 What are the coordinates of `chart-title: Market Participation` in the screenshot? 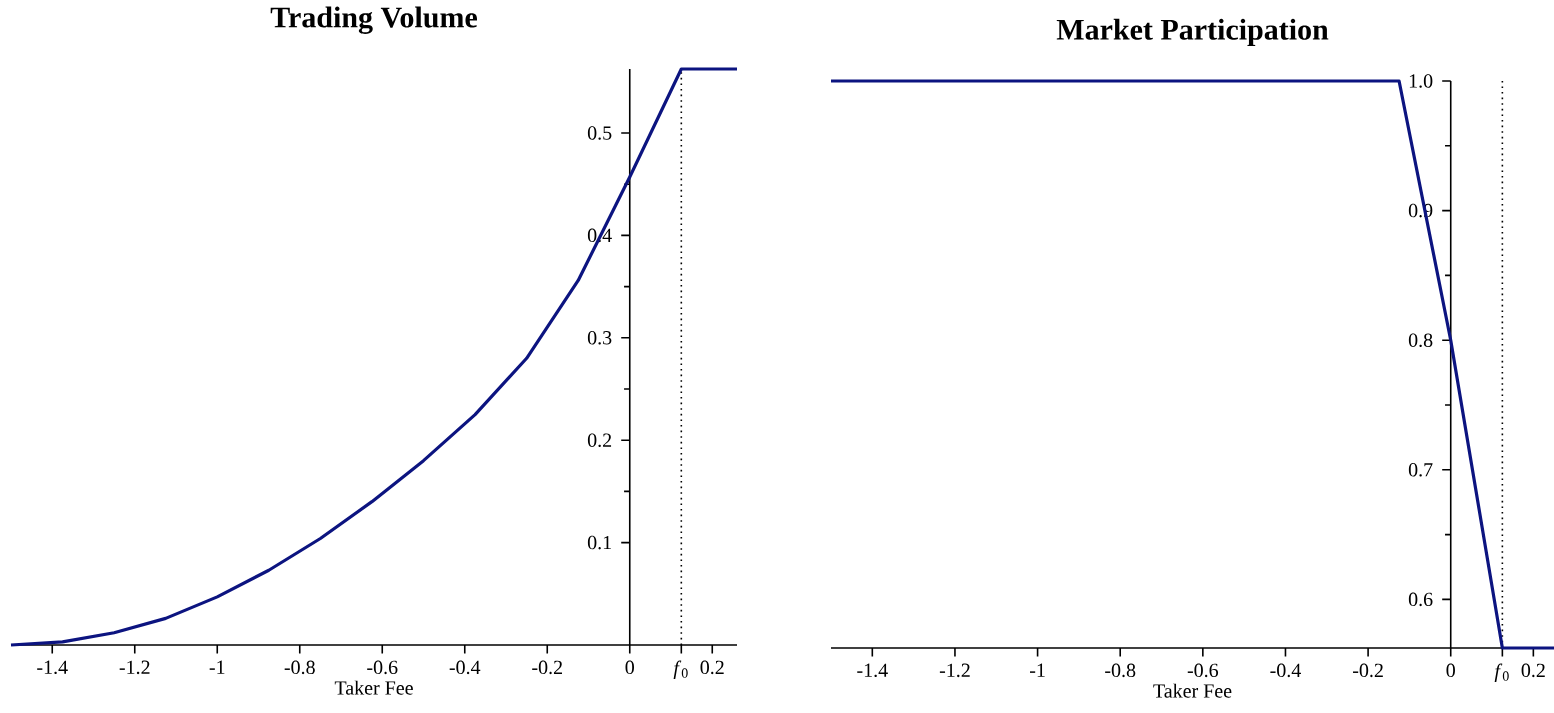 It's located at (1192, 32).